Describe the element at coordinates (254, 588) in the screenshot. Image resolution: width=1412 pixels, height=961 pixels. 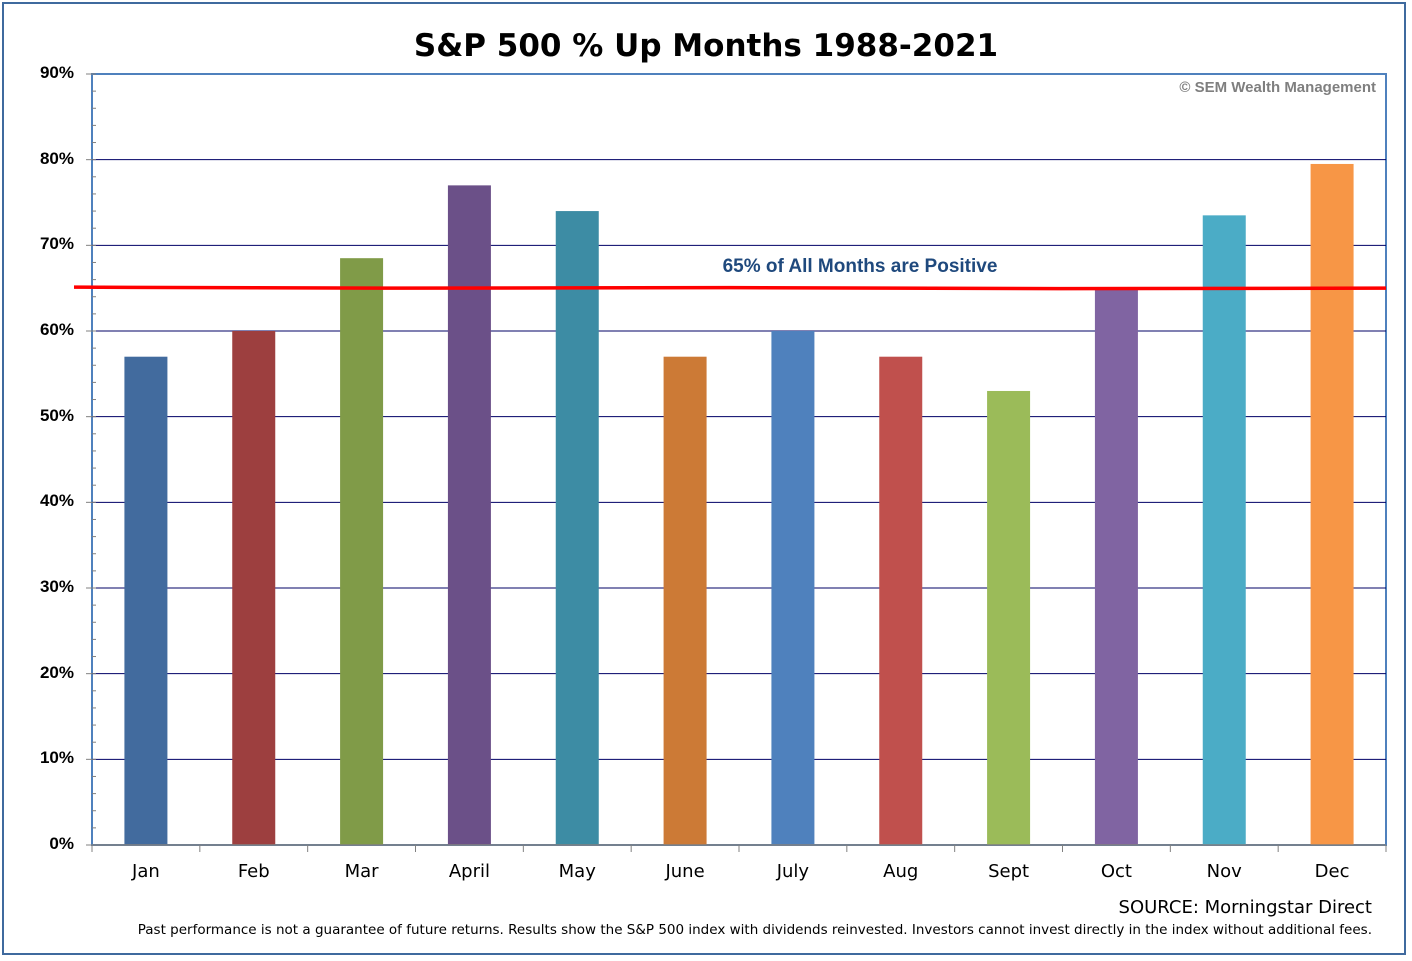
I see `bar-feb` at that location.